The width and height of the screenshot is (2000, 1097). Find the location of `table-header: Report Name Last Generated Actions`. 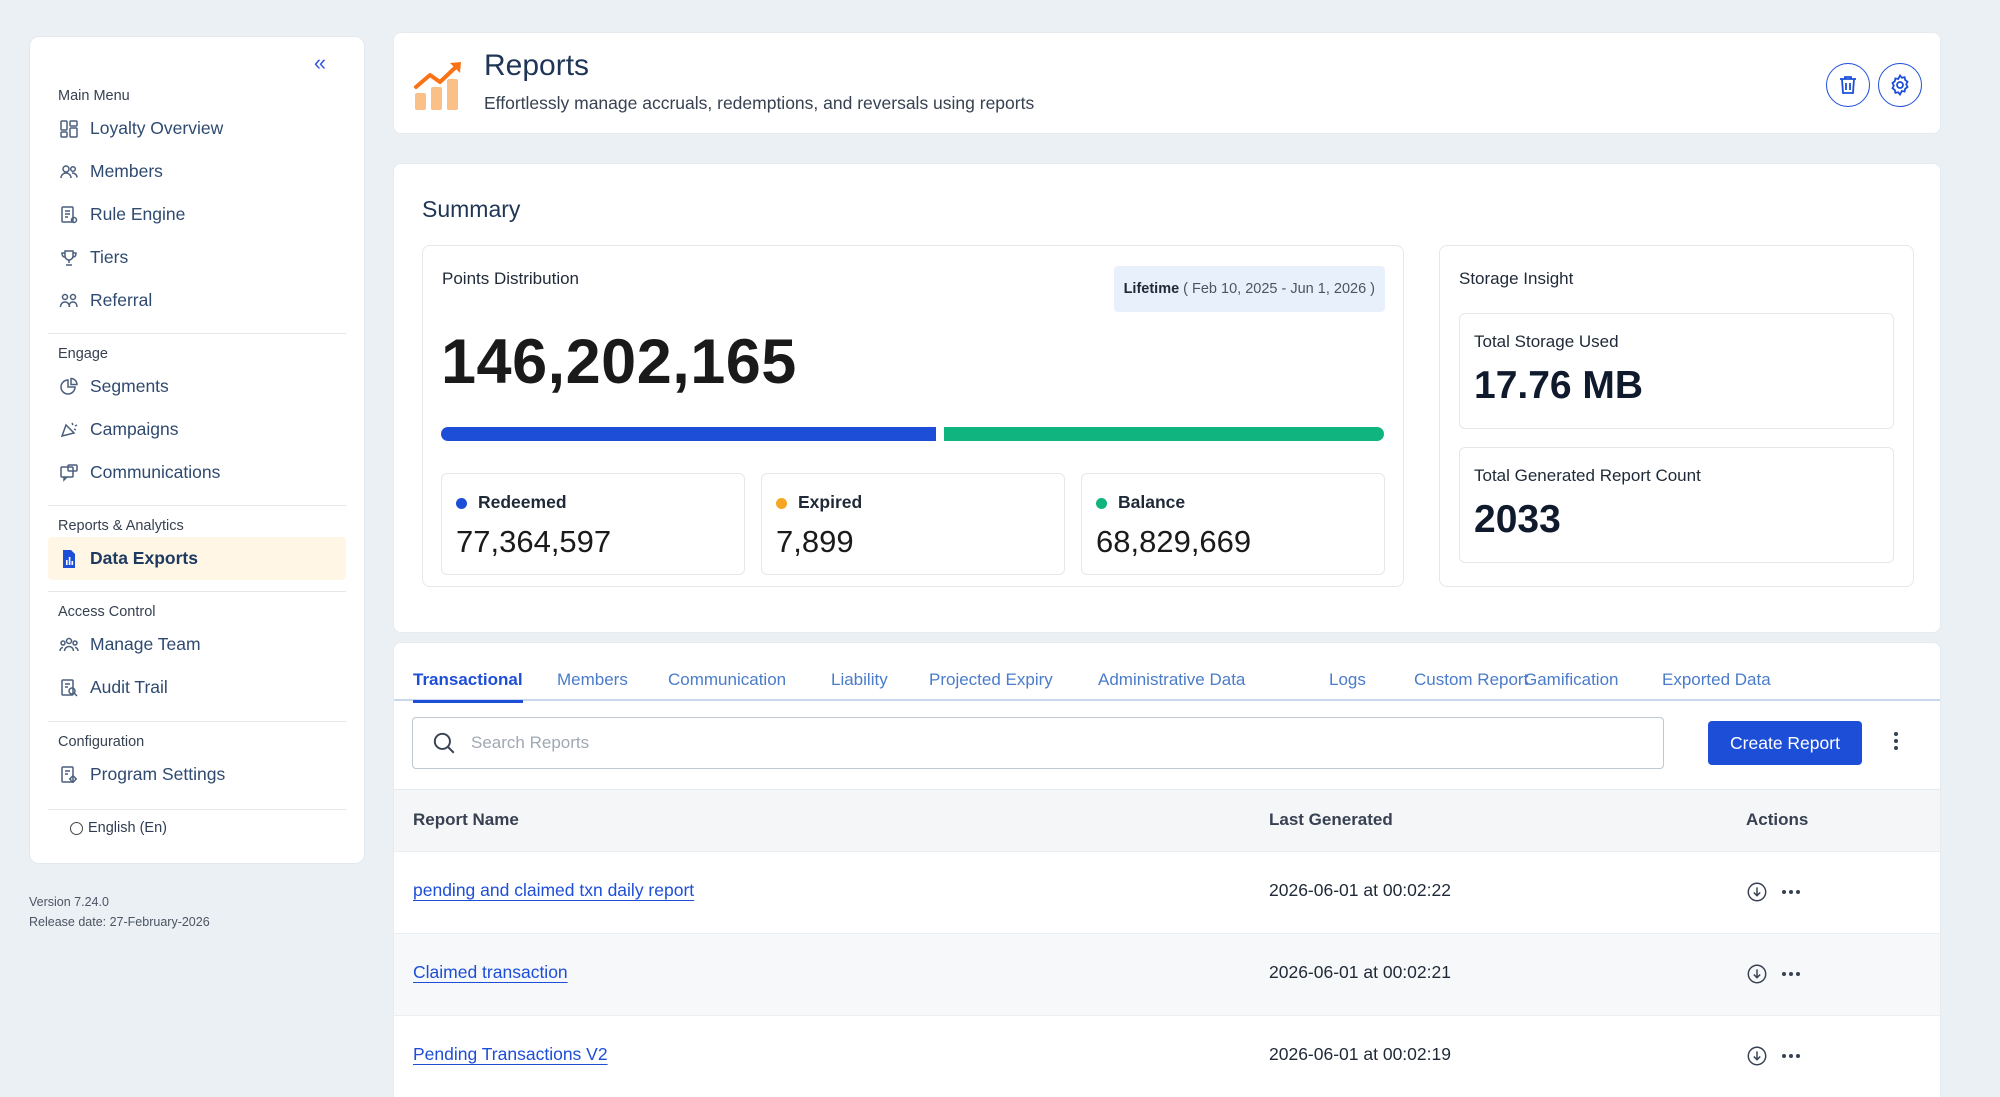

table-header: Report Name Last Generated Actions is located at coordinates (1167, 820).